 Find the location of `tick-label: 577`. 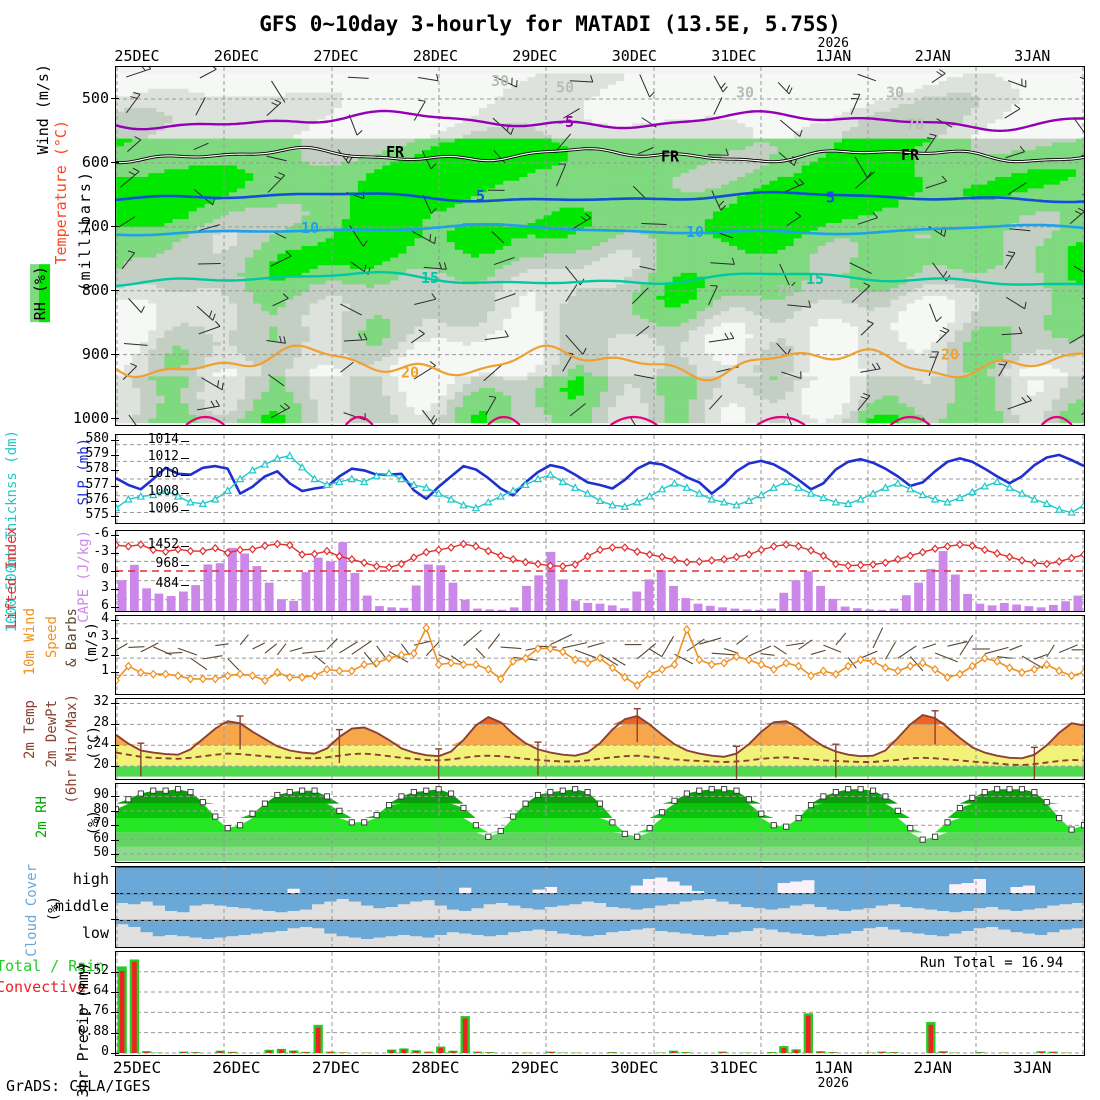

tick-label: 577 is located at coordinates (97, 484).